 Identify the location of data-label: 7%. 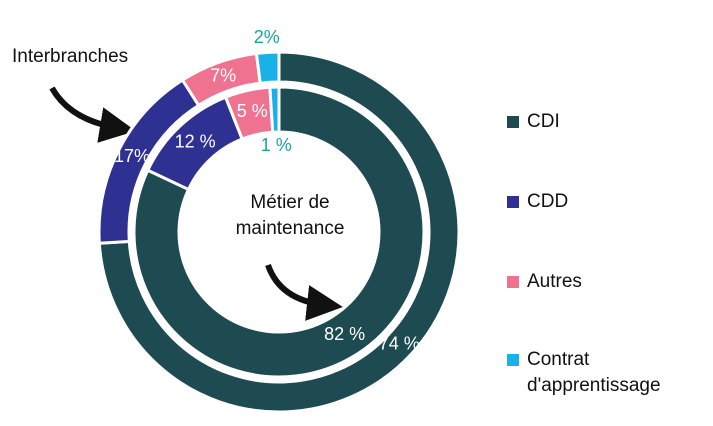
(223, 76).